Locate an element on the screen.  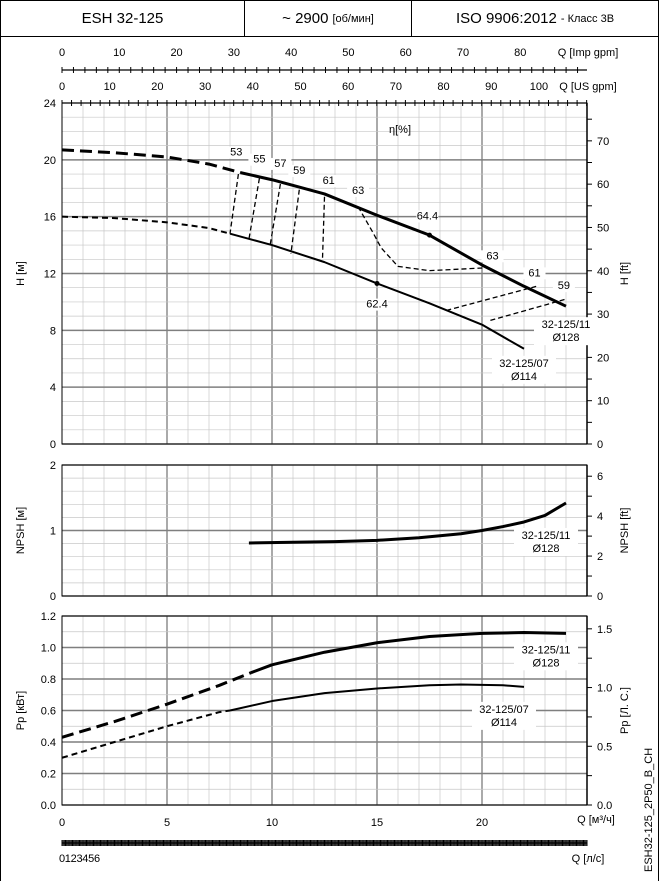
lps-tick-label: 4 is located at coordinates (85, 859).